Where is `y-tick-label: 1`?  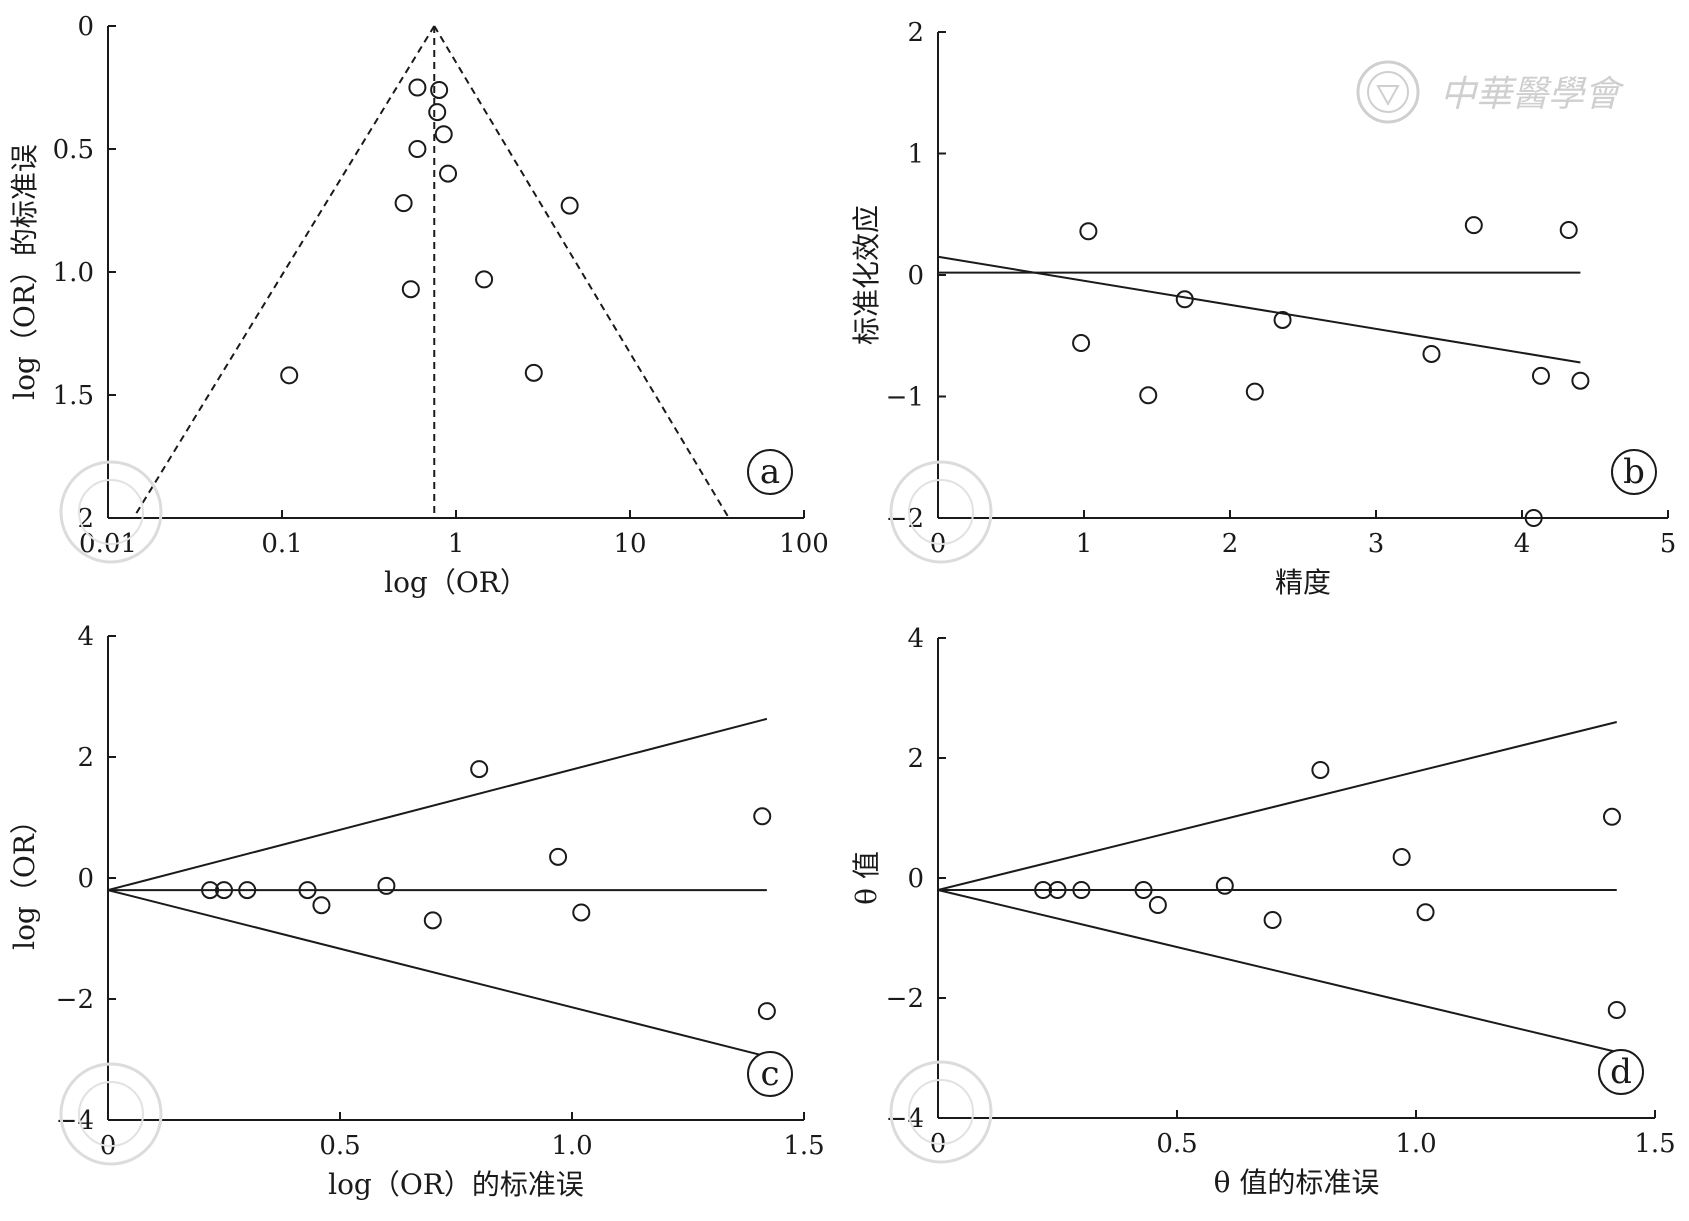 y-tick-label: 1 is located at coordinates (915, 155).